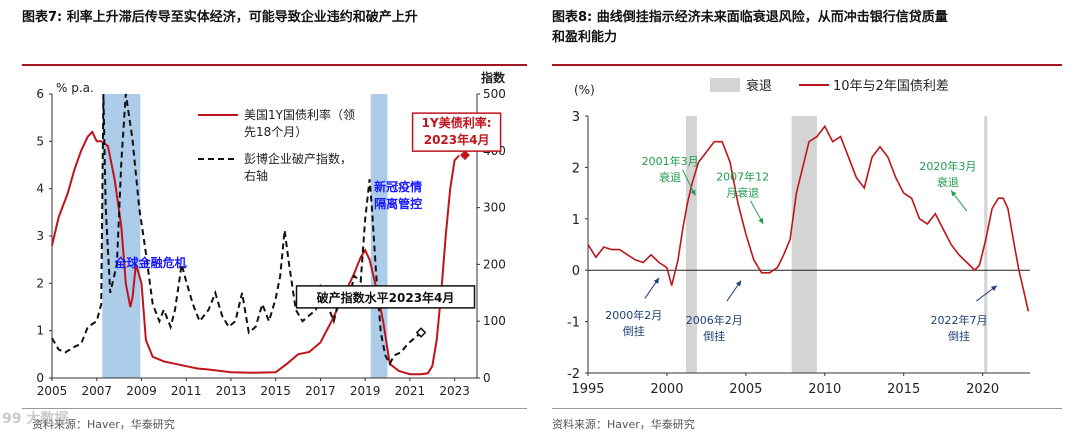  Describe the element at coordinates (457, 122) in the screenshot. I see `annotation-rate-1: 1Y美债利率:` at that location.